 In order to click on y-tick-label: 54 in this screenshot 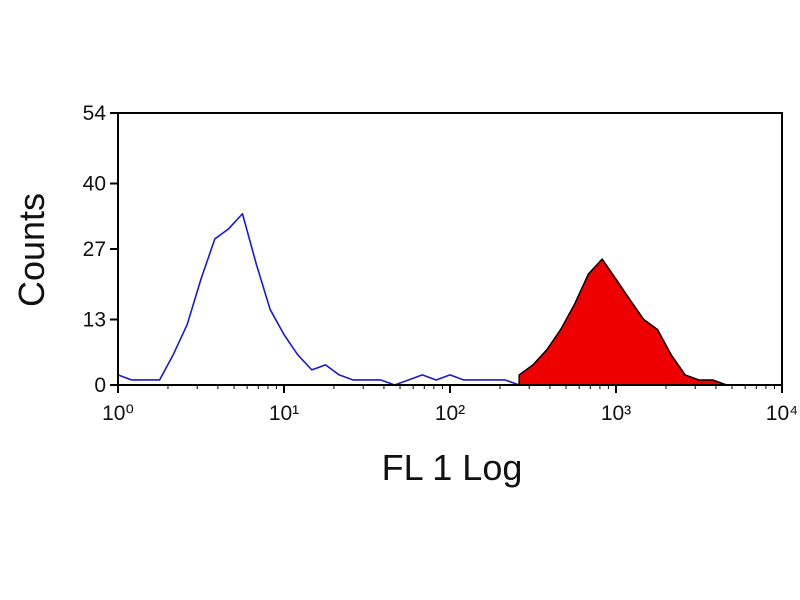, I will do `click(95, 113)`.